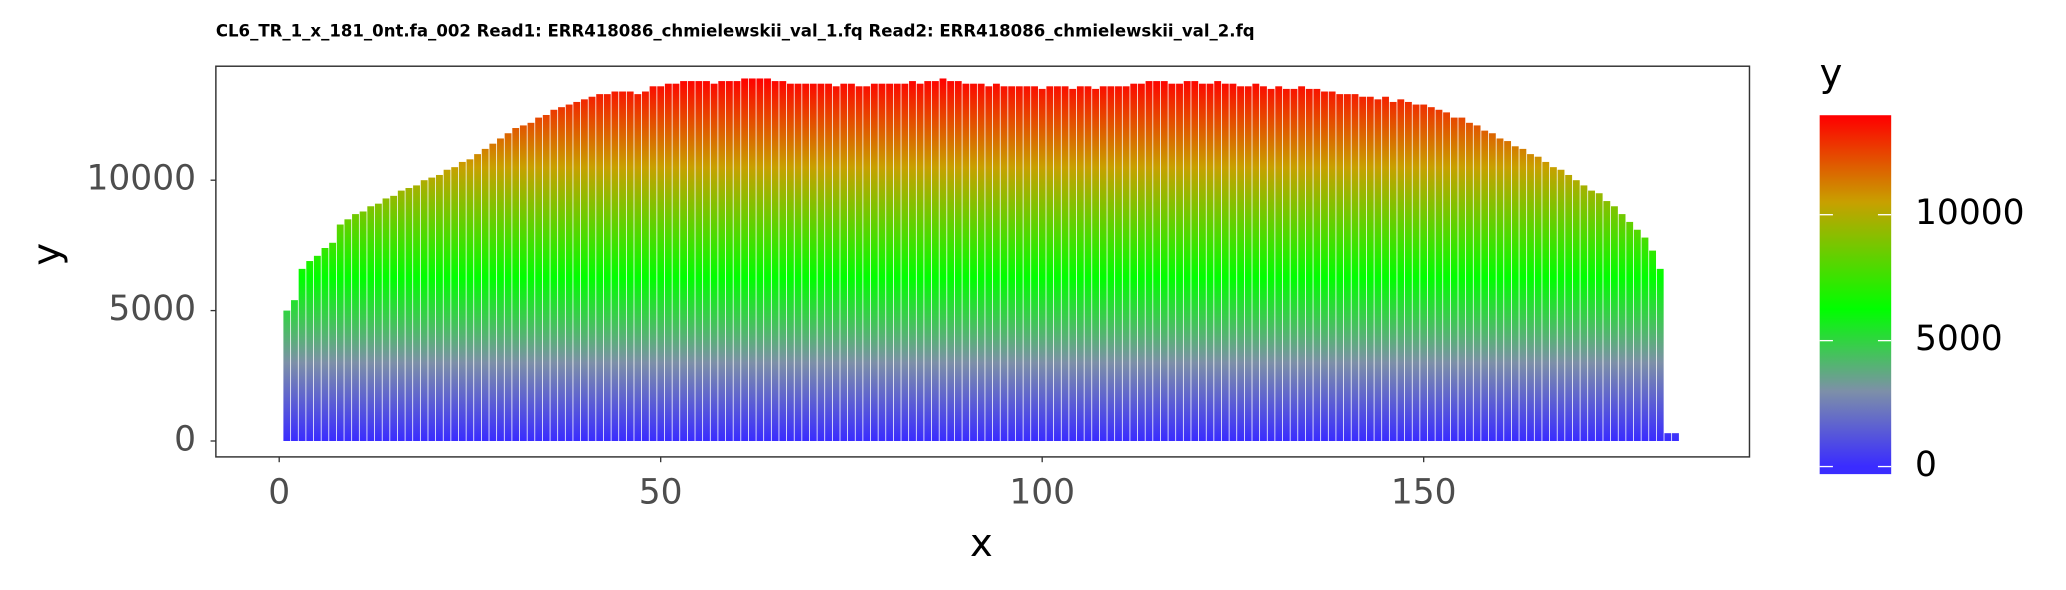 This screenshot has width=2066, height=590. What do you see at coordinates (1926, 465) in the screenshot?
I see `colorbar-label: 0` at bounding box center [1926, 465].